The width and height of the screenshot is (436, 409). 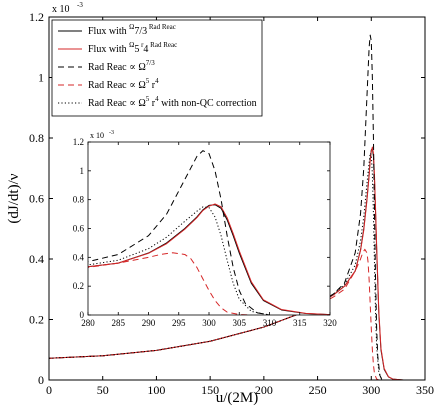 I want to click on x-tick-label: 300, so click(x=371, y=390).